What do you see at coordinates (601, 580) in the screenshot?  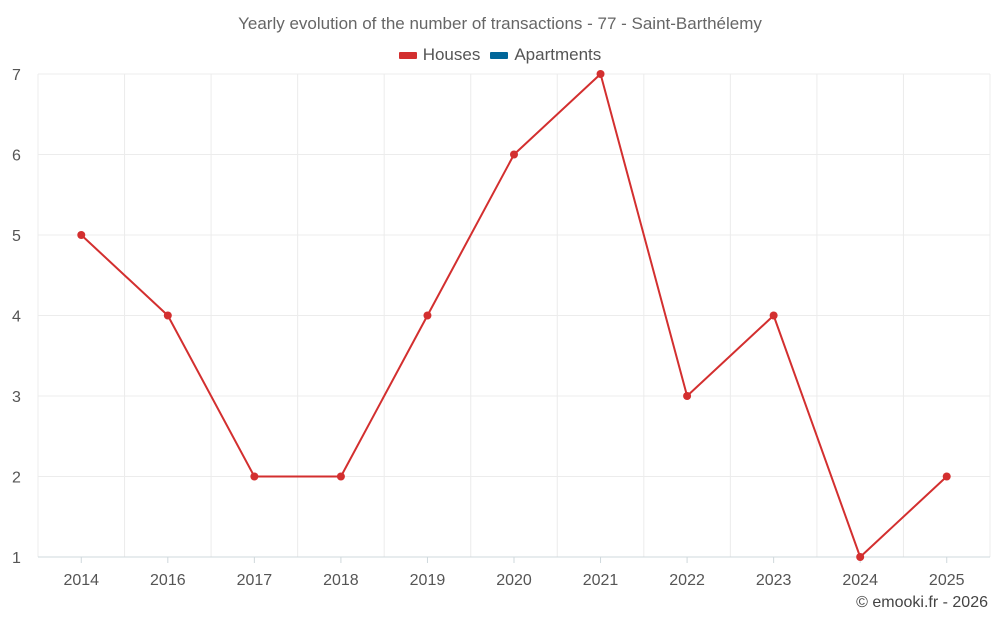 I see `x-tick-label: 2021` at bounding box center [601, 580].